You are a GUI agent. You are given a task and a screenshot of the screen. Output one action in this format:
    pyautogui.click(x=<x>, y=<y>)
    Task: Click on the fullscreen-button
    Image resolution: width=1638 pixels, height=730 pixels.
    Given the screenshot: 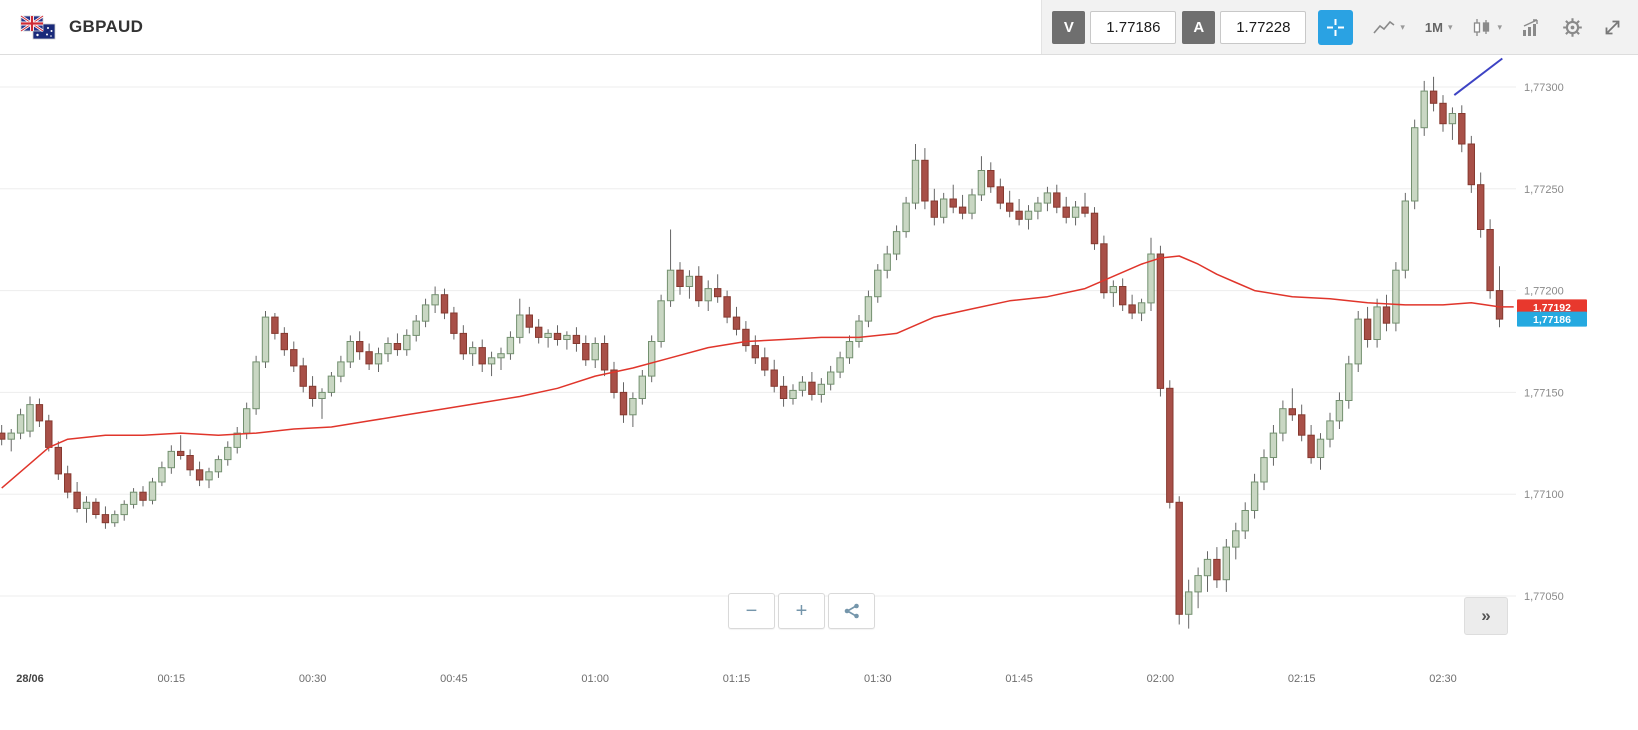 What is the action you would take?
    pyautogui.click(x=1612, y=27)
    